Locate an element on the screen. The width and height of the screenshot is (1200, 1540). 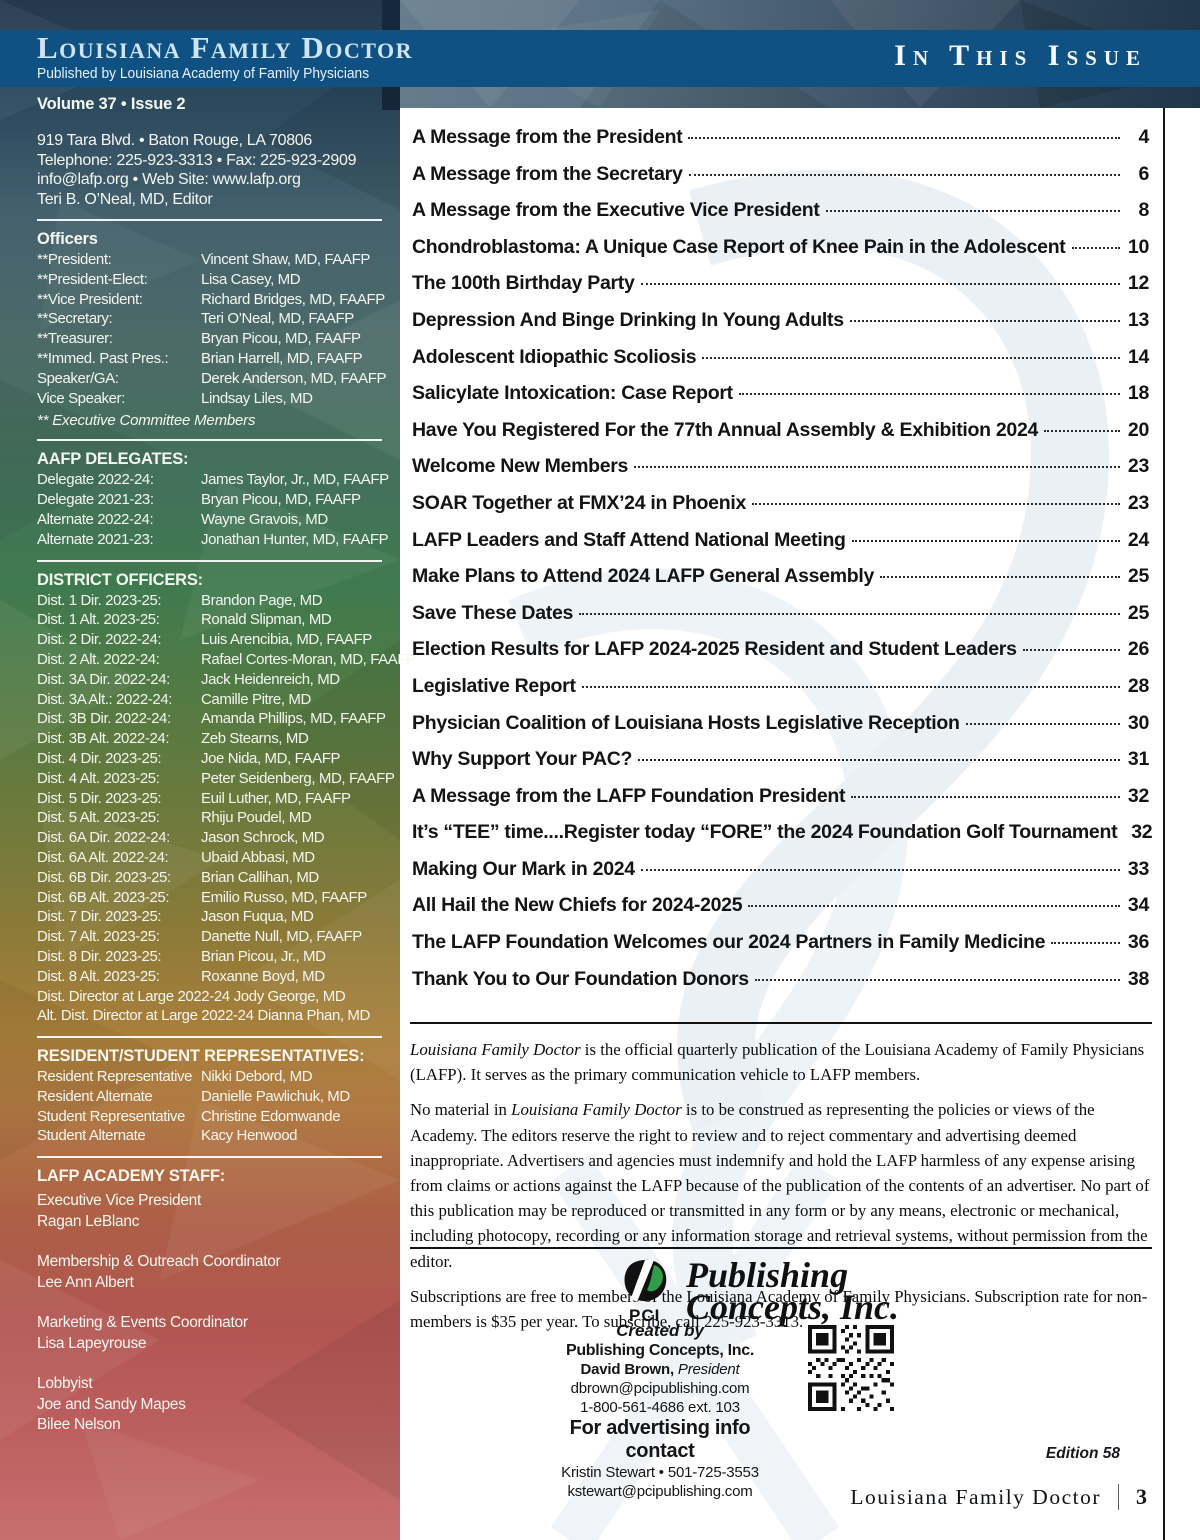
delegate-role: Alternate 2021-23: is located at coordinates (95, 539).